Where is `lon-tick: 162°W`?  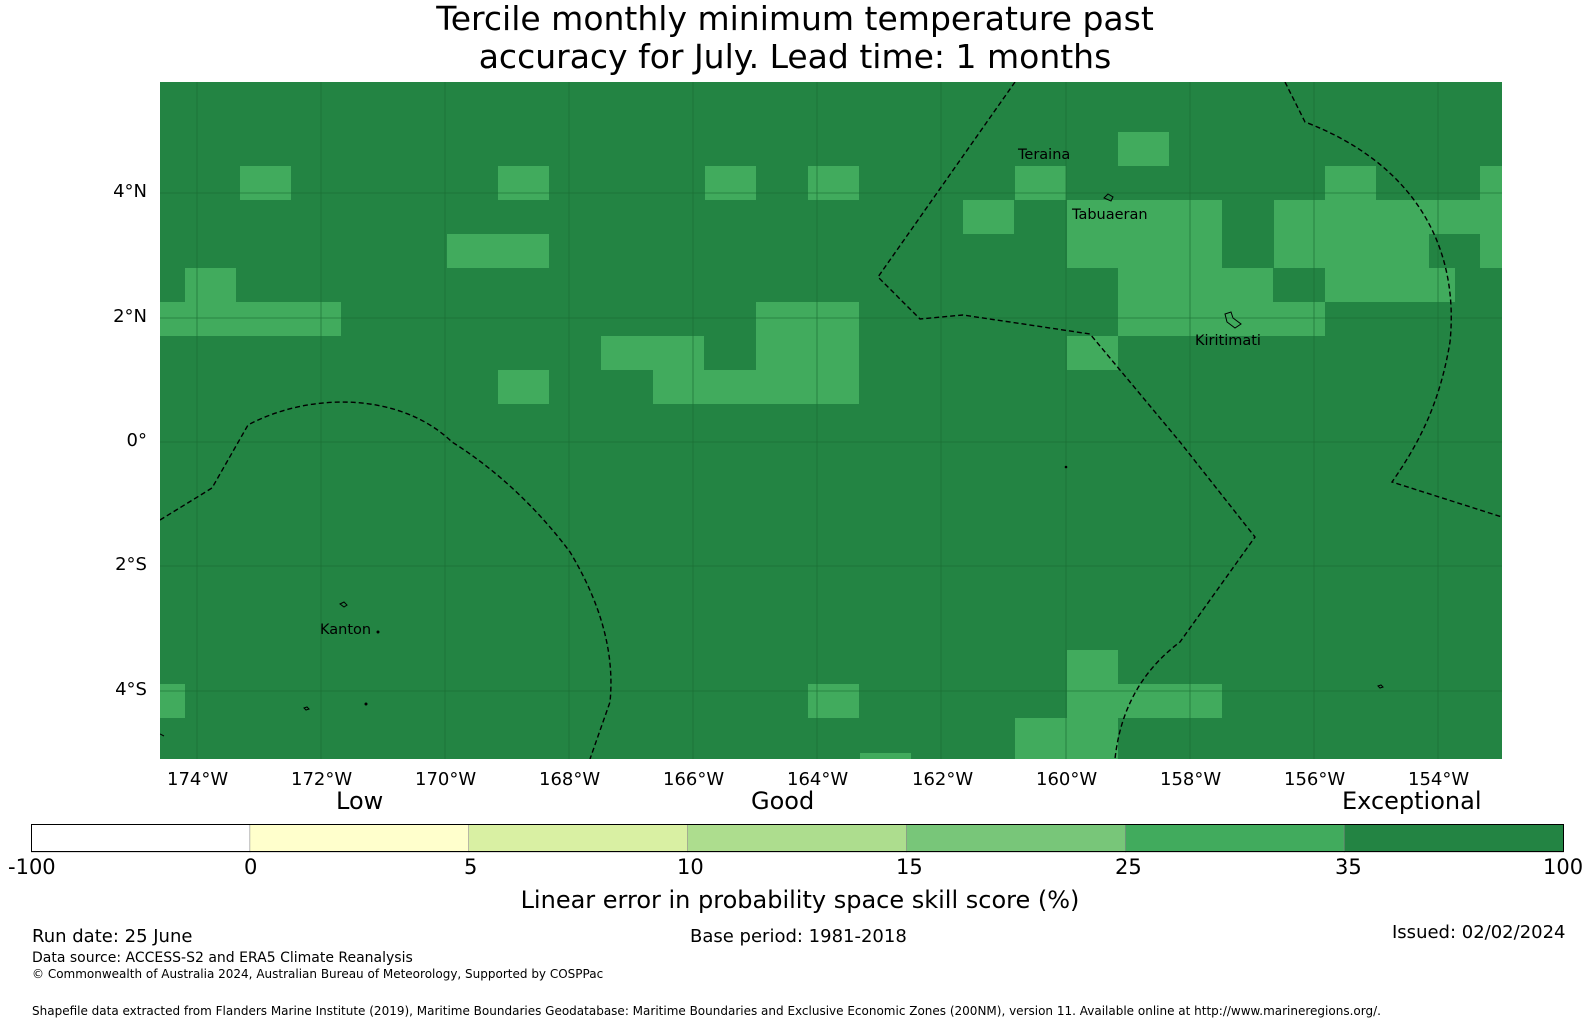
lon-tick: 162°W is located at coordinates (943, 779).